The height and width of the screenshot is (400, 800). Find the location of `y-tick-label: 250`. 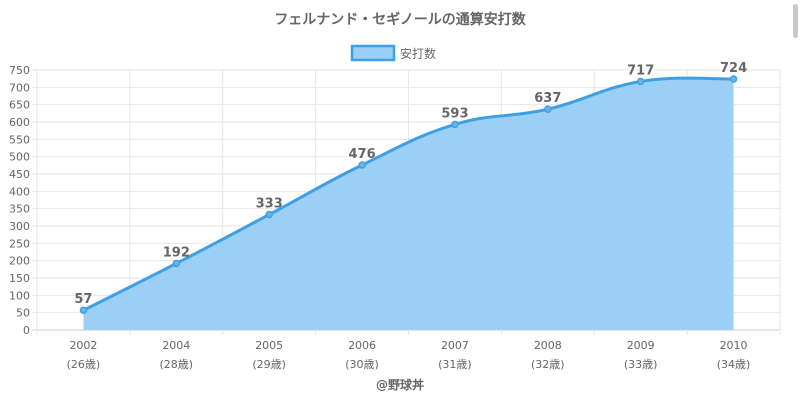

y-tick-label: 250 is located at coordinates (19, 243).